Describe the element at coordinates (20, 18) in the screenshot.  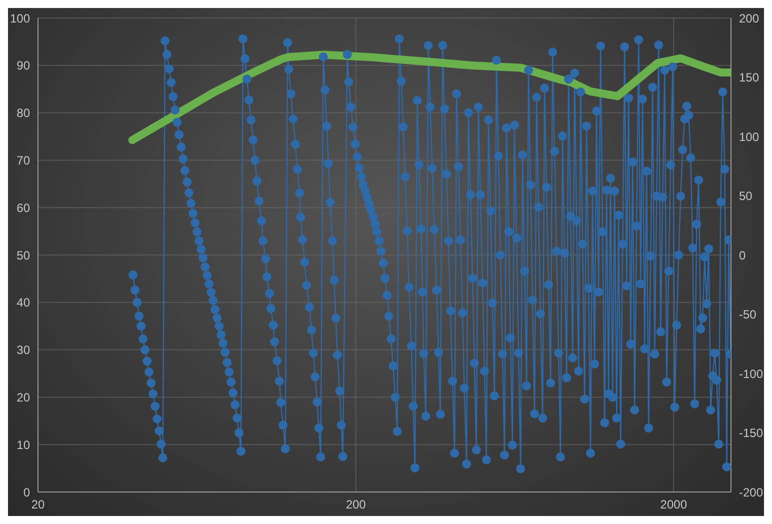
I see `y-tick-label: 100` at that location.